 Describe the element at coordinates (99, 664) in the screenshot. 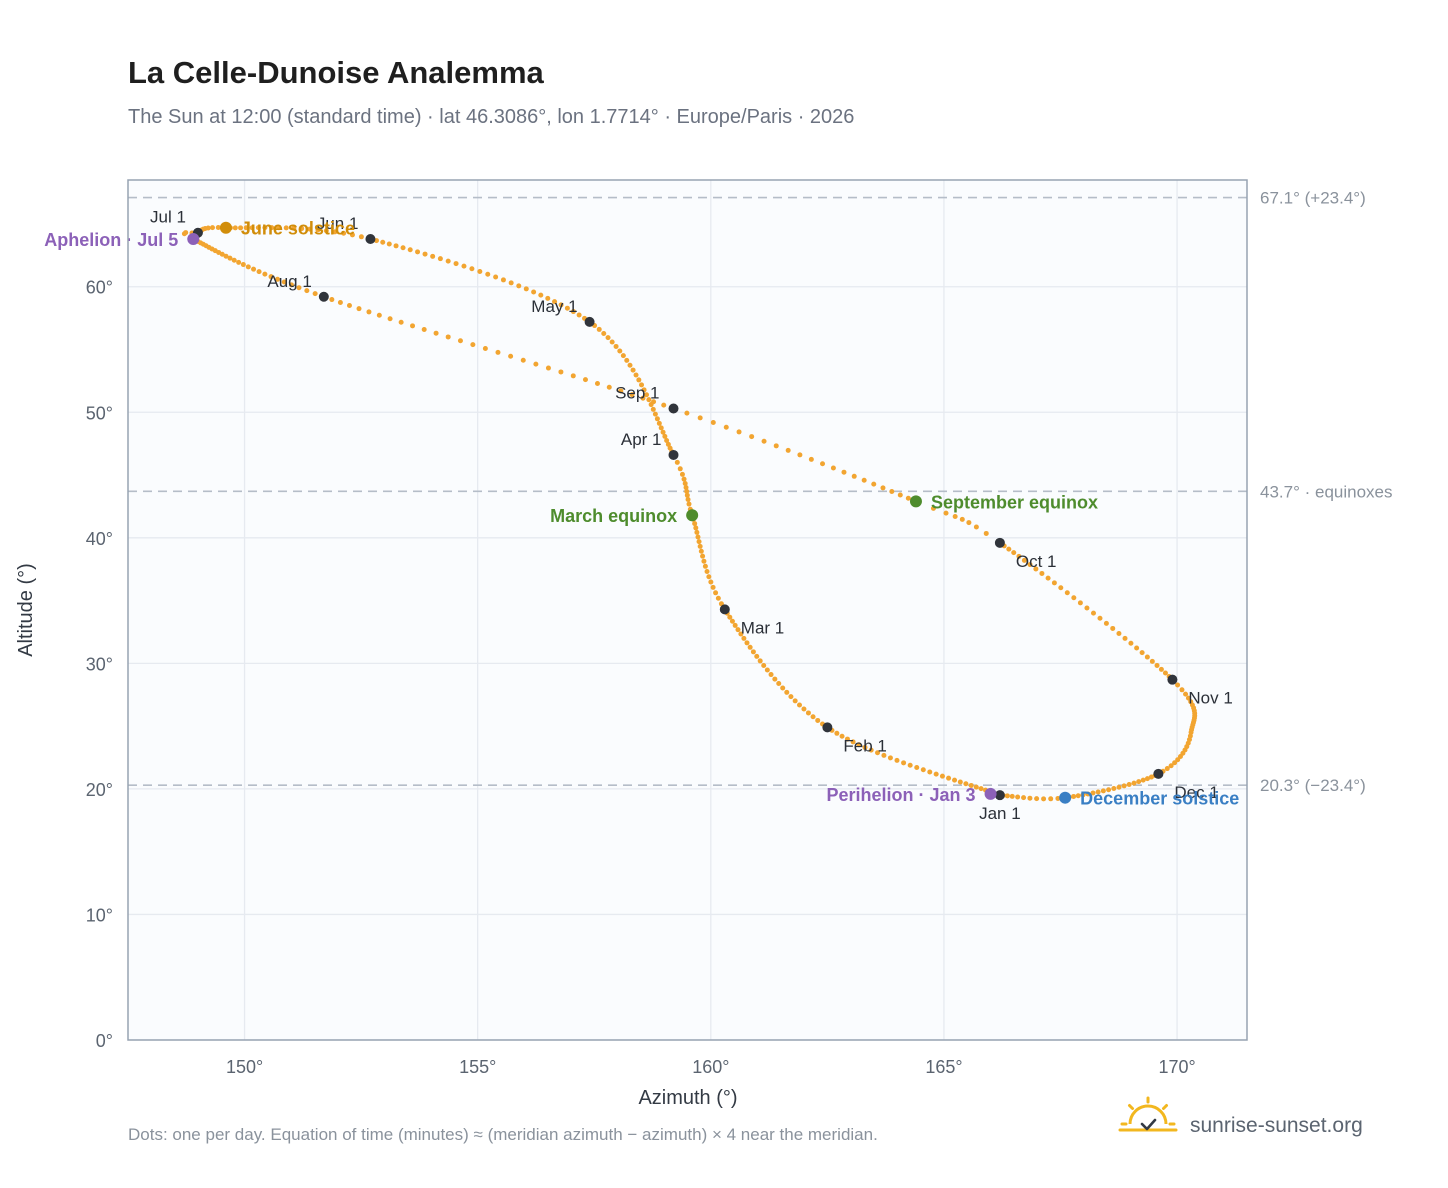

I see `y-tick-label: 30°` at that location.